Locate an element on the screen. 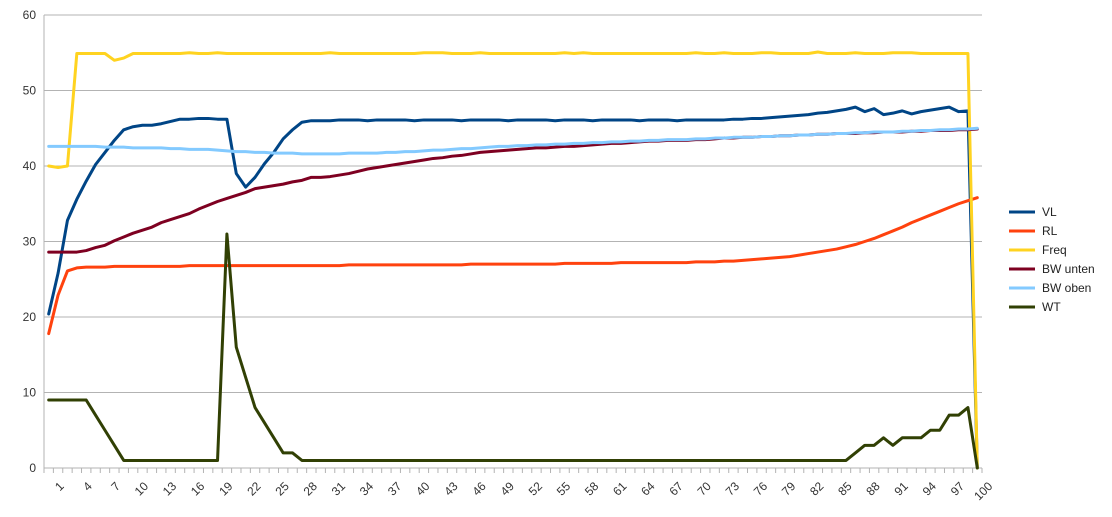  x-tick-label: 22 is located at coordinates (254, 489).